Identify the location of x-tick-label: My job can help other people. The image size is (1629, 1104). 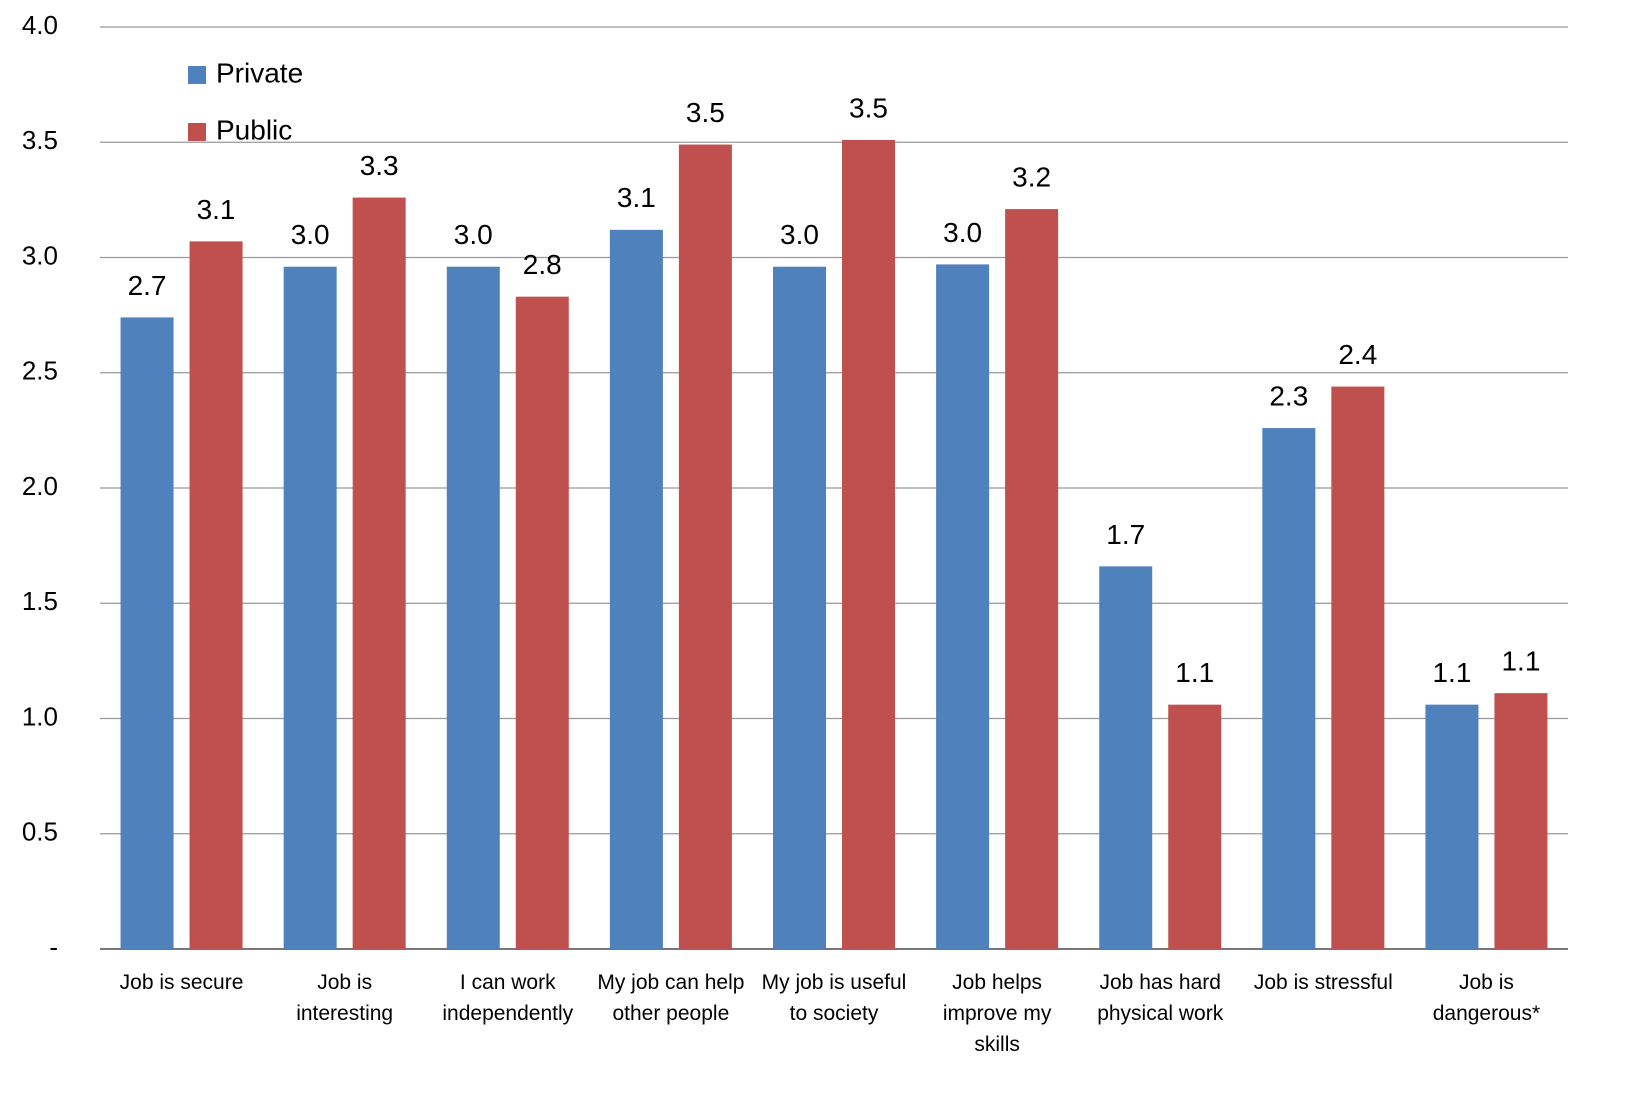
(671, 998).